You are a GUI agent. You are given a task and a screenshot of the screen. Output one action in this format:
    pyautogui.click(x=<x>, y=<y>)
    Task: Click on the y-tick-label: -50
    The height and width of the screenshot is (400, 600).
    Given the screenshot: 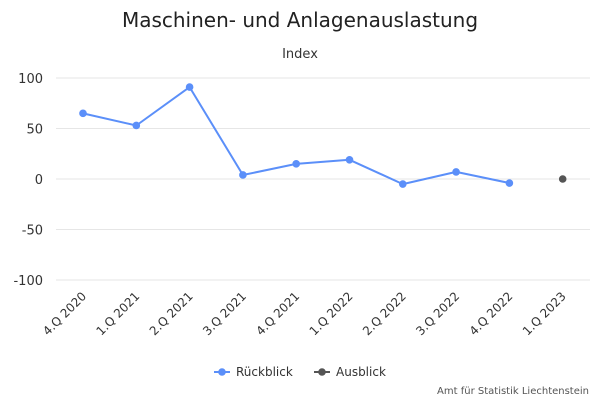 What is the action you would take?
    pyautogui.click(x=32, y=231)
    